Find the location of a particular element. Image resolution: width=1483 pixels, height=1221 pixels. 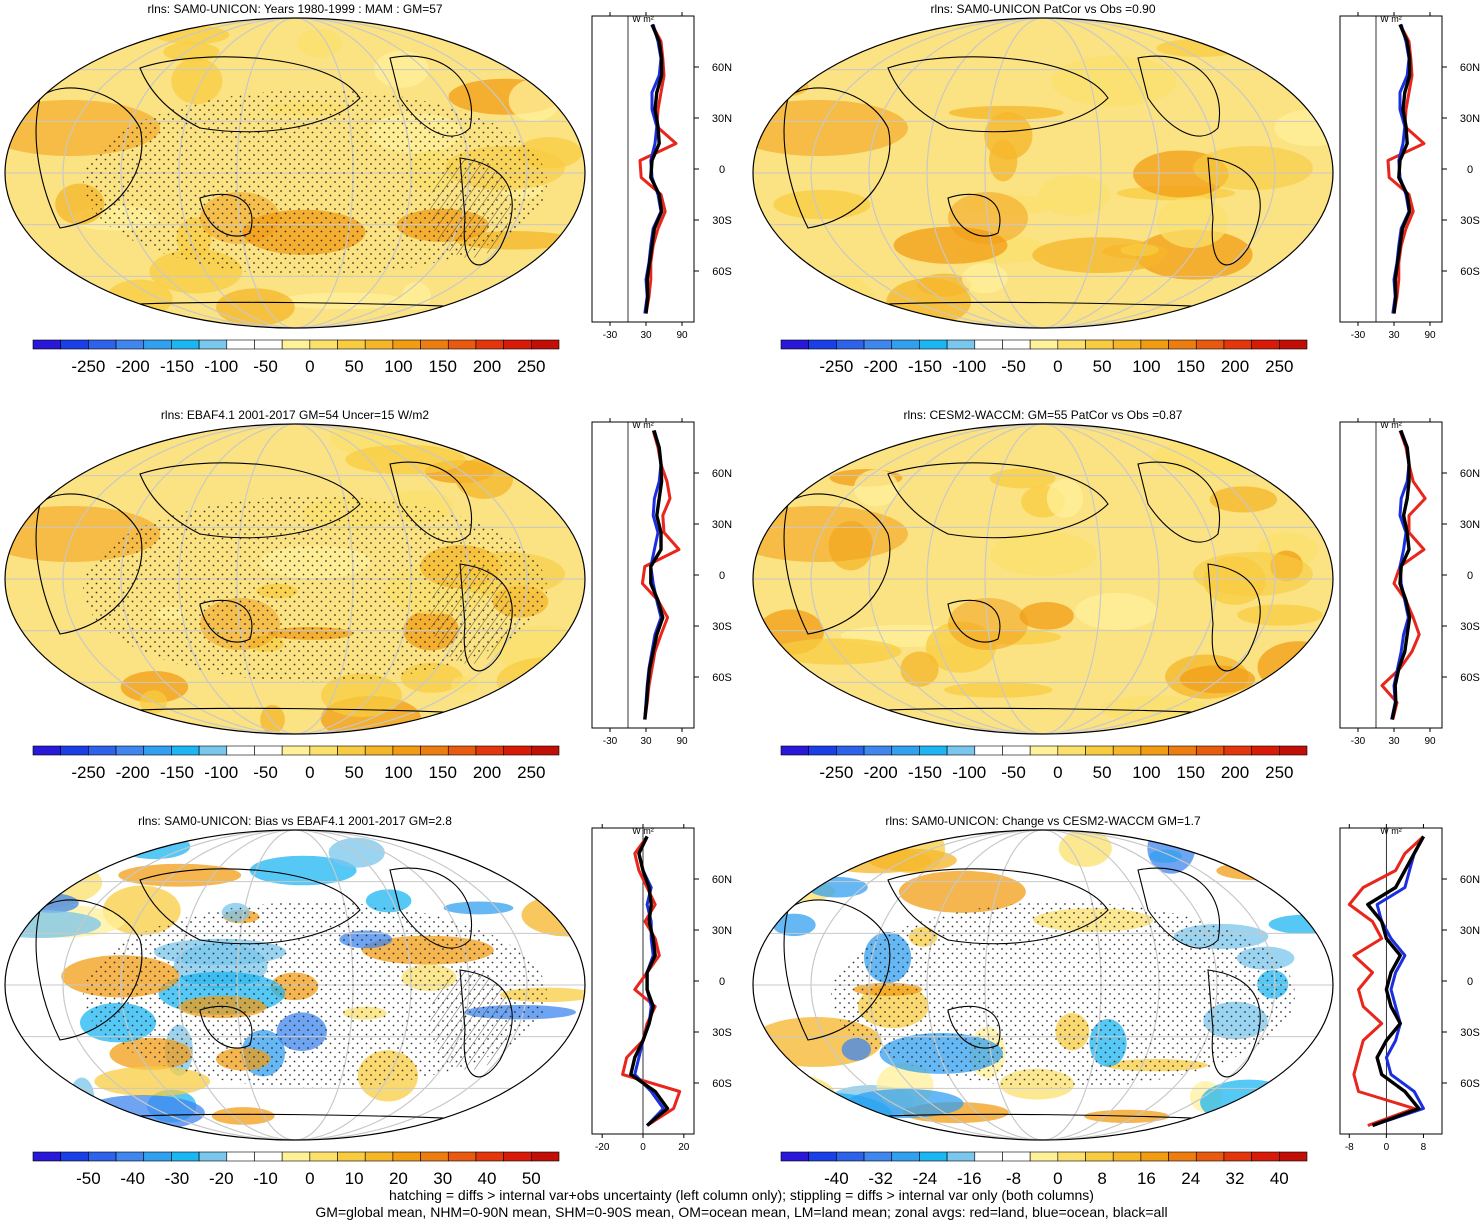

lat-label: 0 is located at coordinates (1470, 982).